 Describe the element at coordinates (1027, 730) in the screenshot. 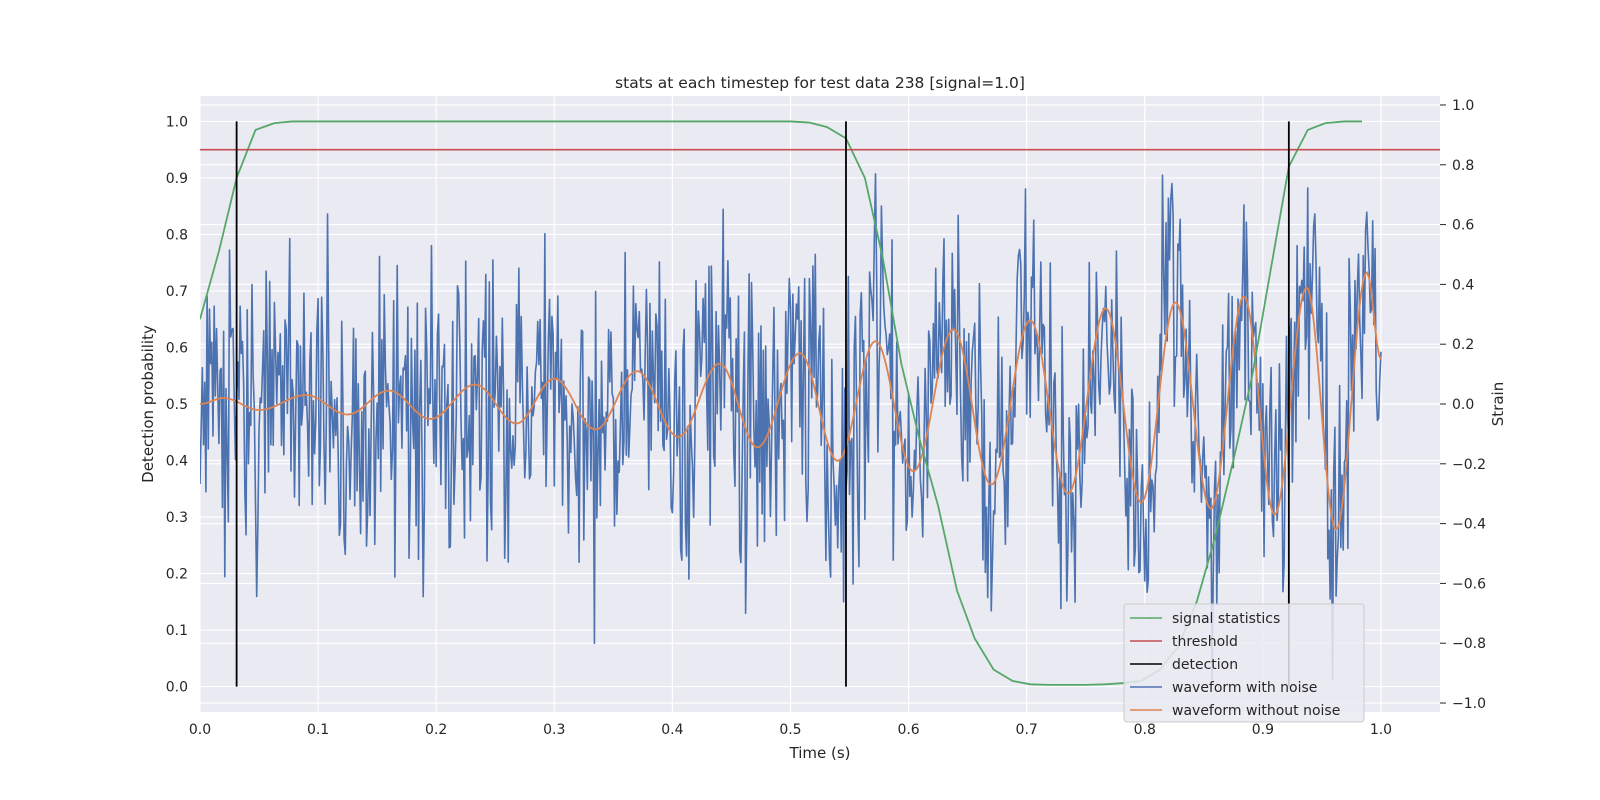

I see `x-tick-label: 0.7` at that location.